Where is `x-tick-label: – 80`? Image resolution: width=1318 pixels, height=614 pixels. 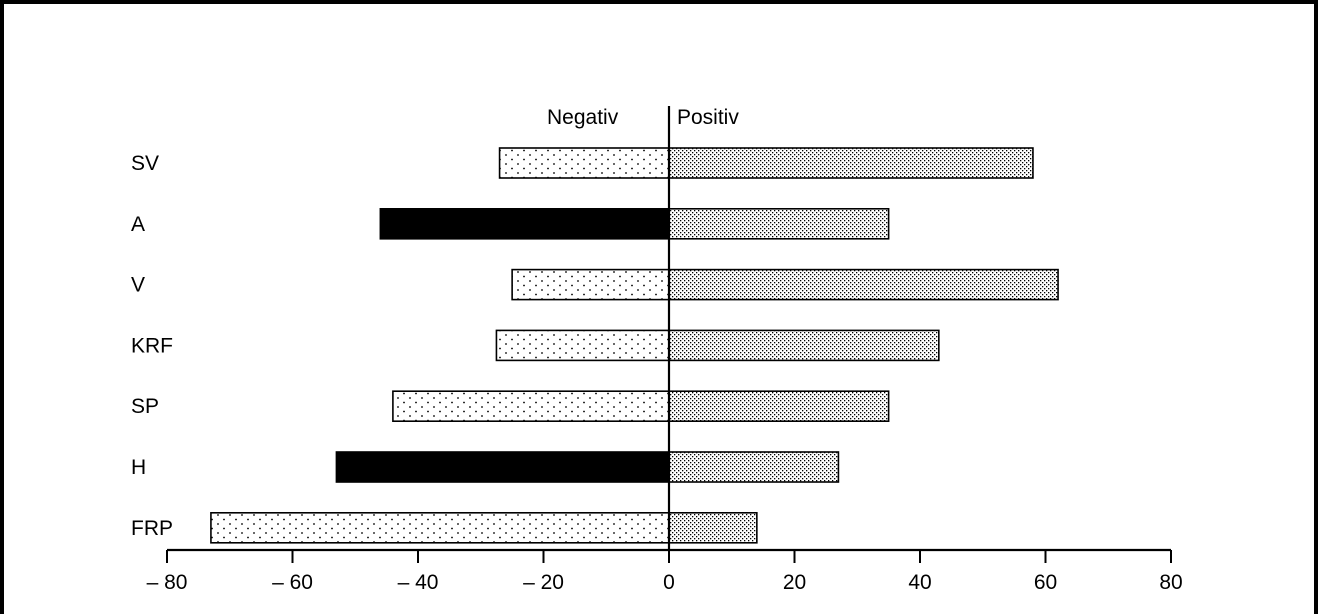
x-tick-label: – 80 is located at coordinates (167, 582).